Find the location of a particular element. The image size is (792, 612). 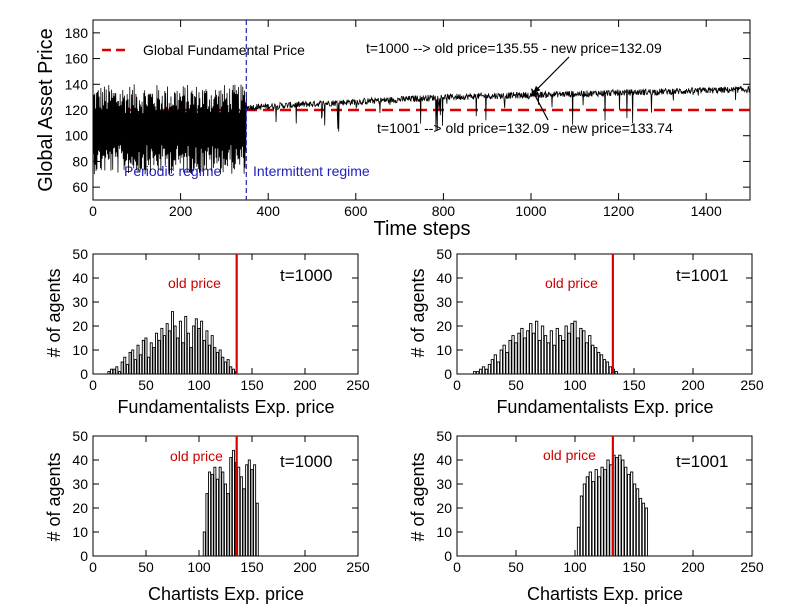

x-tick-label: 400 is located at coordinates (269, 211).